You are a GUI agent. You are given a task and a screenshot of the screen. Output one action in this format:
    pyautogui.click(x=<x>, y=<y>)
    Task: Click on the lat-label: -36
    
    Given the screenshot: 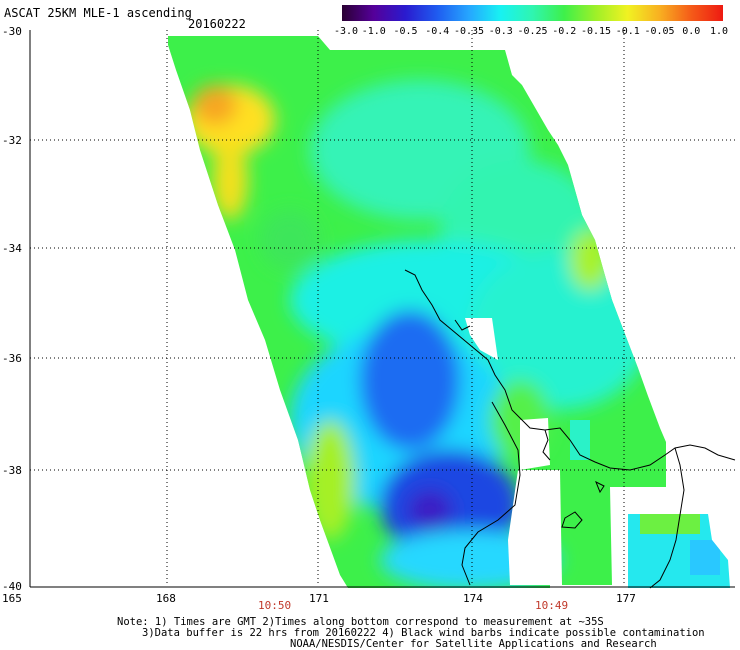 What is the action you would take?
    pyautogui.click(x=12, y=358)
    